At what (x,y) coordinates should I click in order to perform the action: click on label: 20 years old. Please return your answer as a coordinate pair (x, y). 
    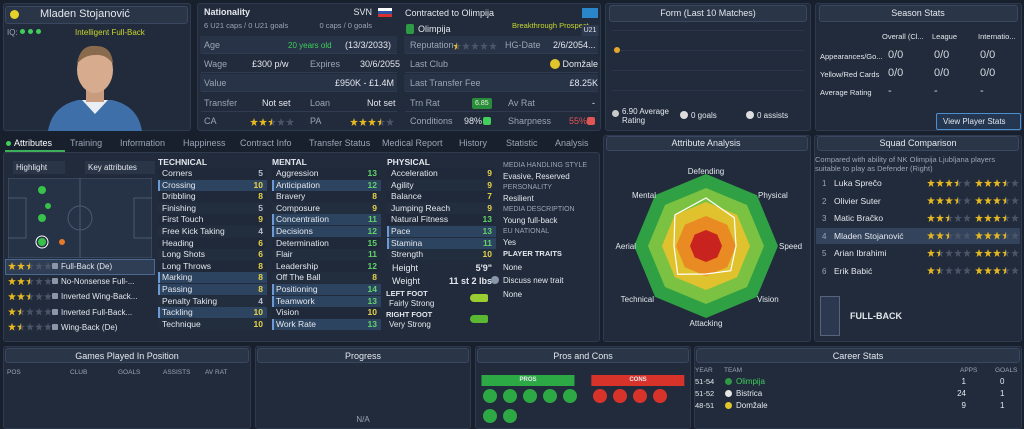
    Looking at the image, I should click on (310, 45).